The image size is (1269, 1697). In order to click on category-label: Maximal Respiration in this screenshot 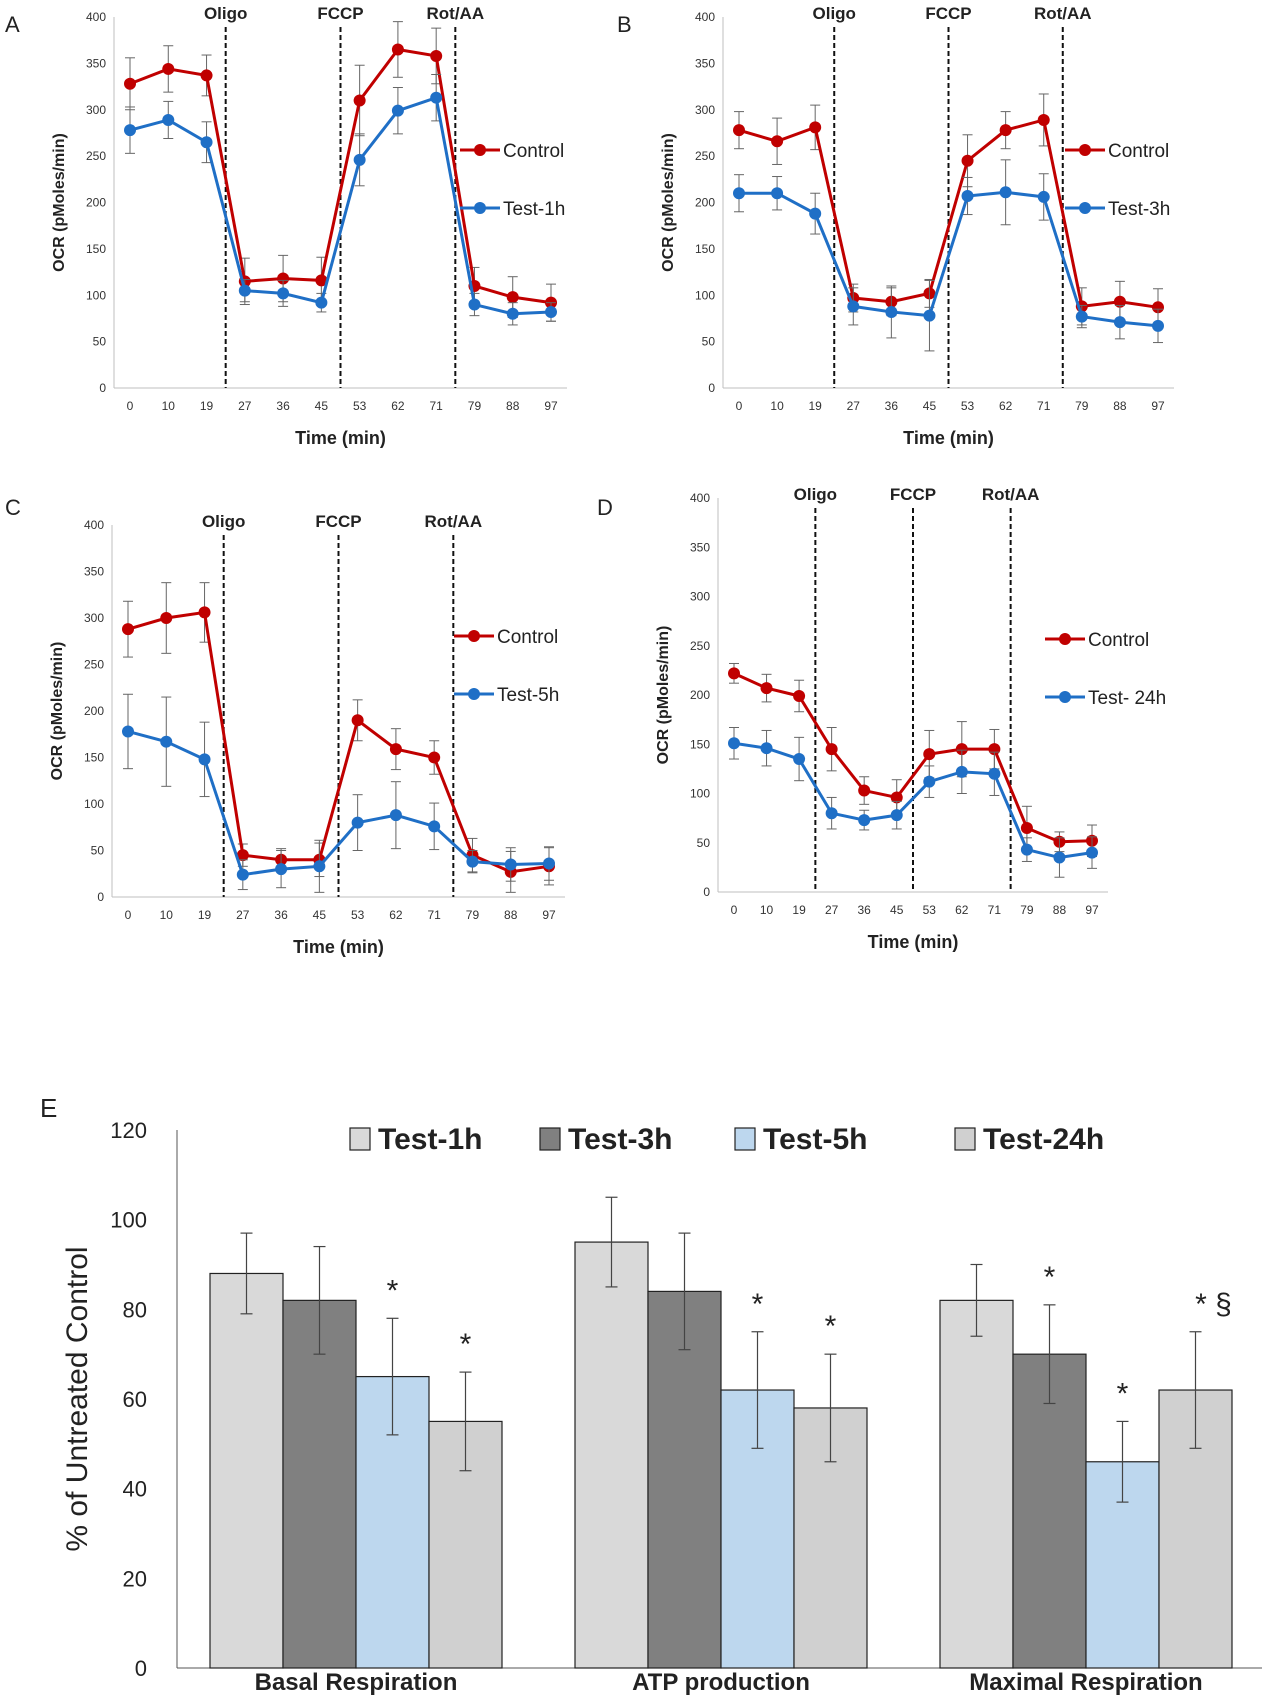, I will do `click(1085, 1682)`.